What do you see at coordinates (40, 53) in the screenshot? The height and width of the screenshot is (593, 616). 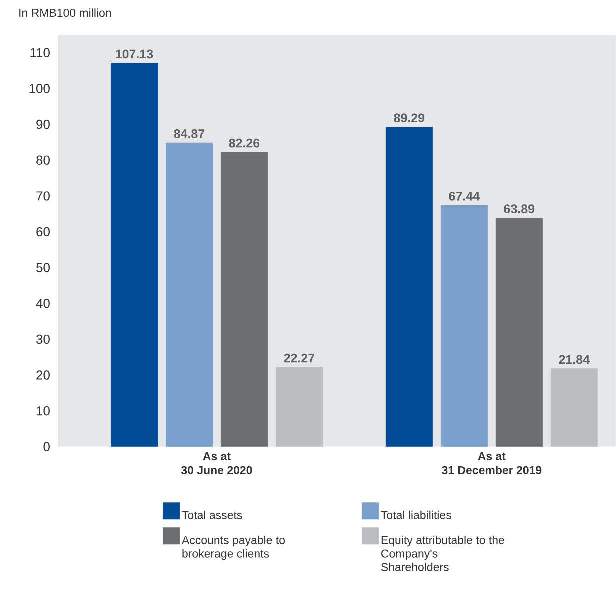 I see `y-tick-label: 110` at bounding box center [40, 53].